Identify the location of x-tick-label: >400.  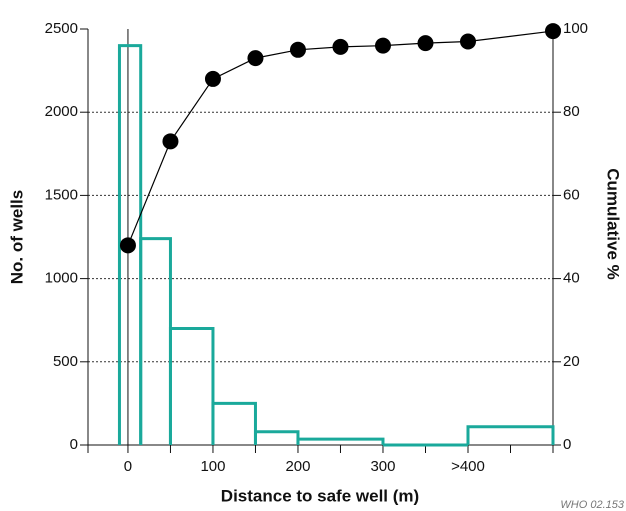
(468, 466).